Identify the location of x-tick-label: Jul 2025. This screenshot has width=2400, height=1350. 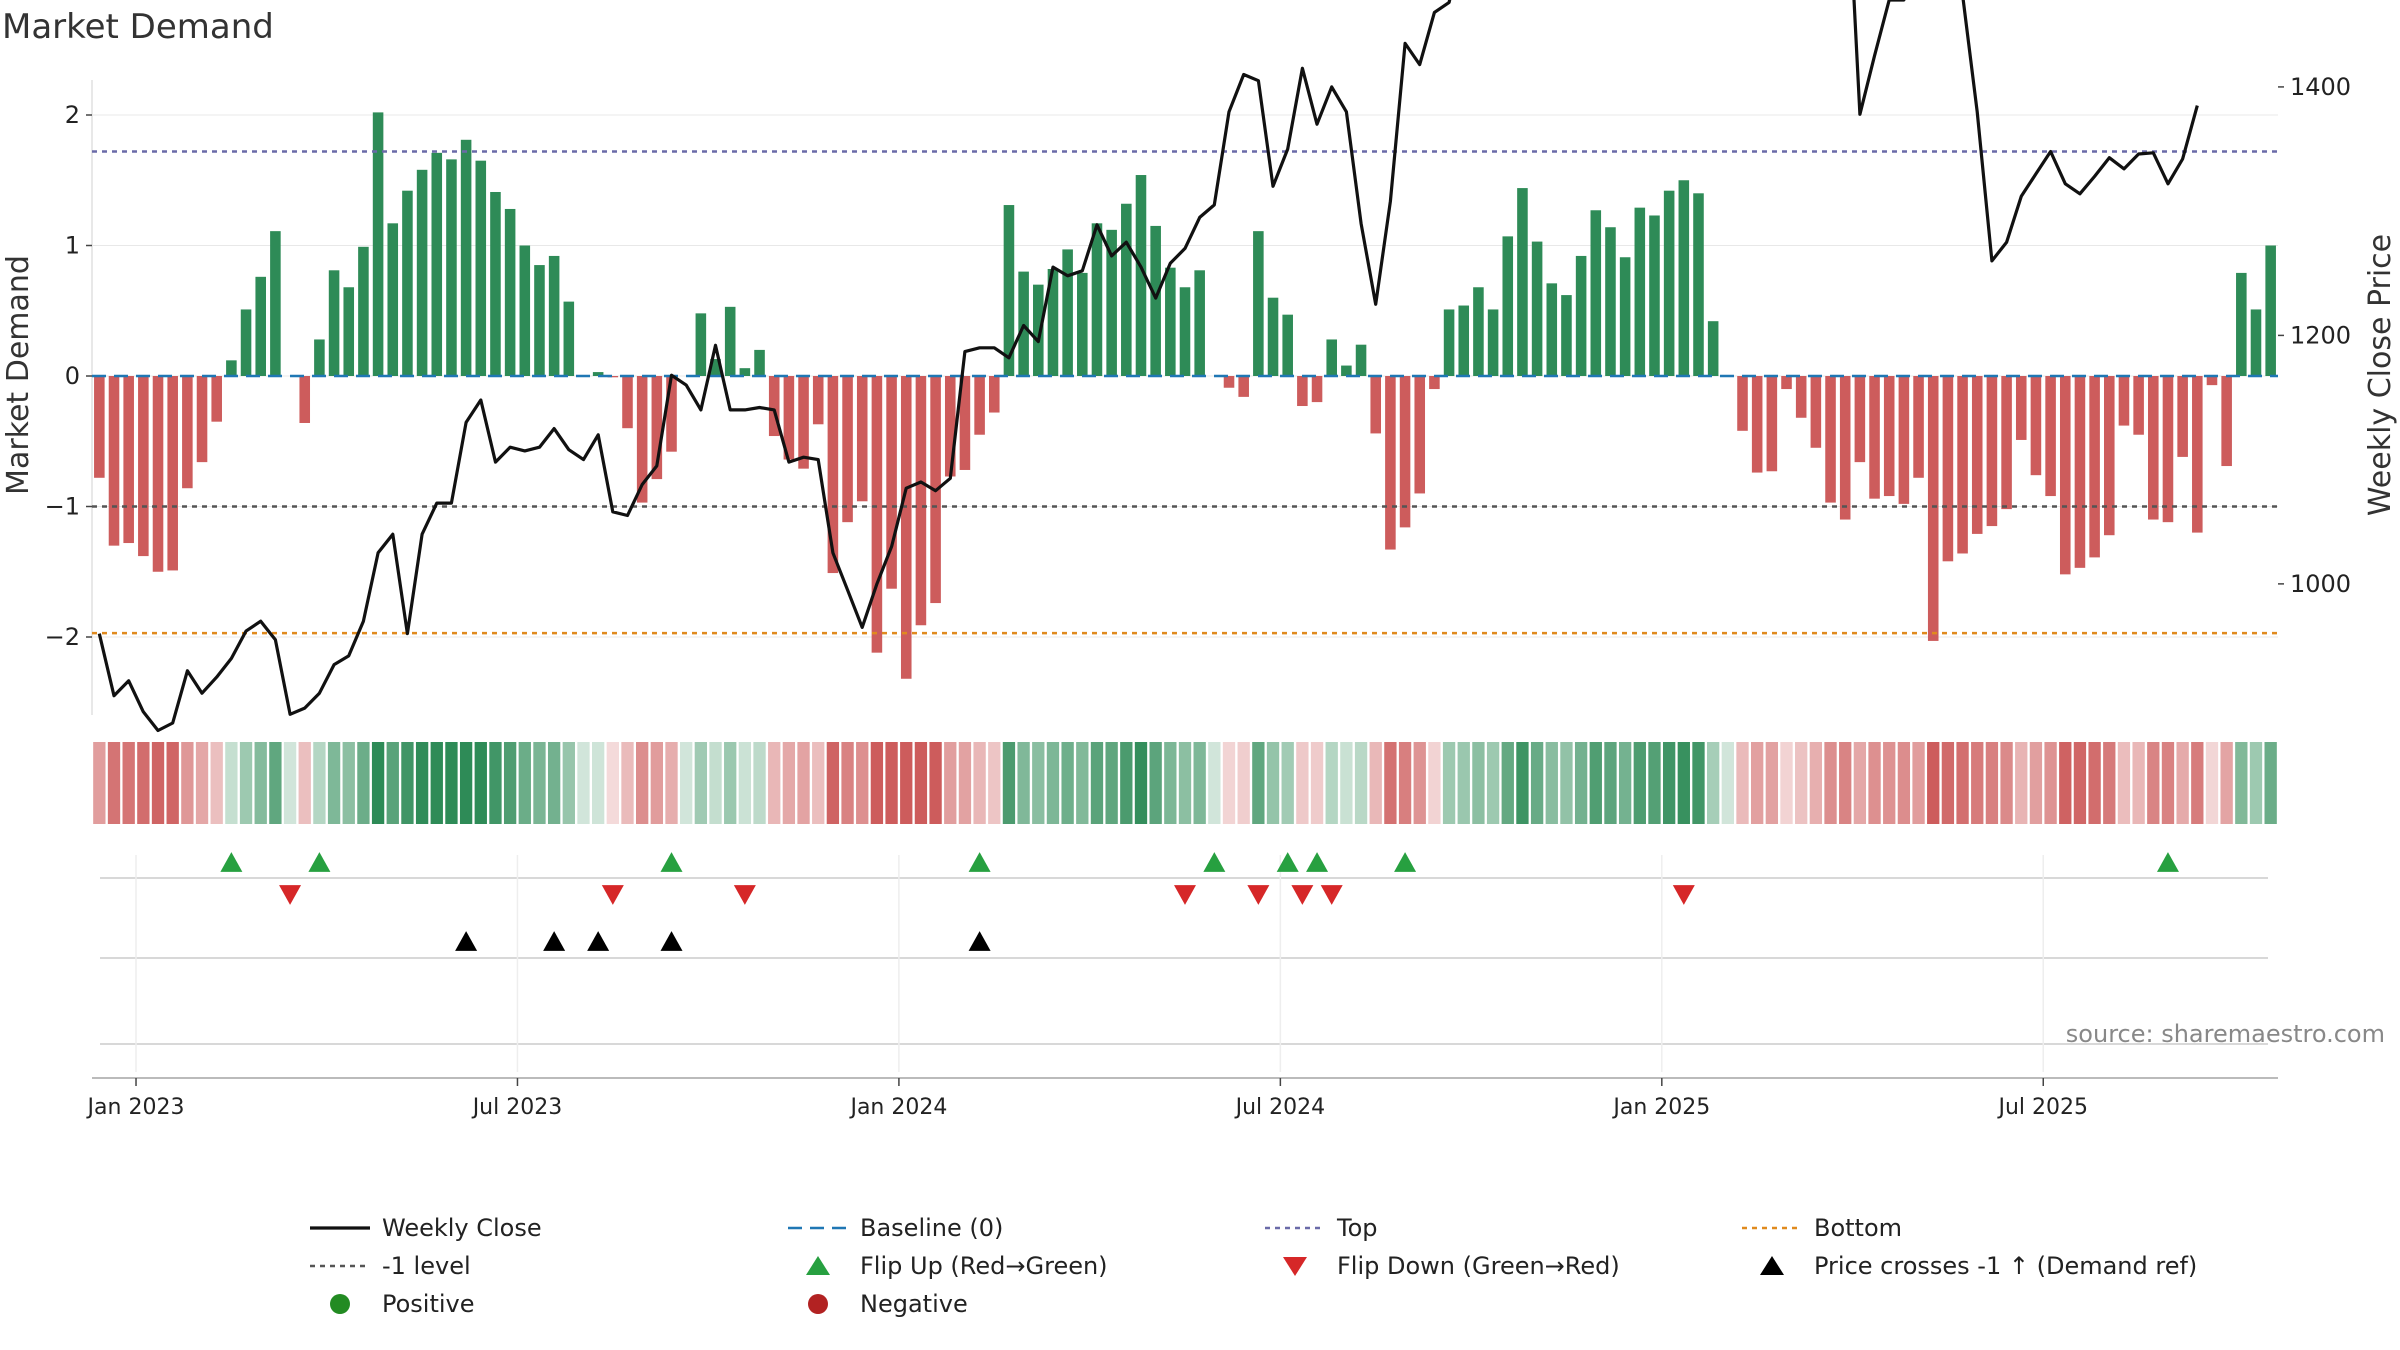
(2042, 1107).